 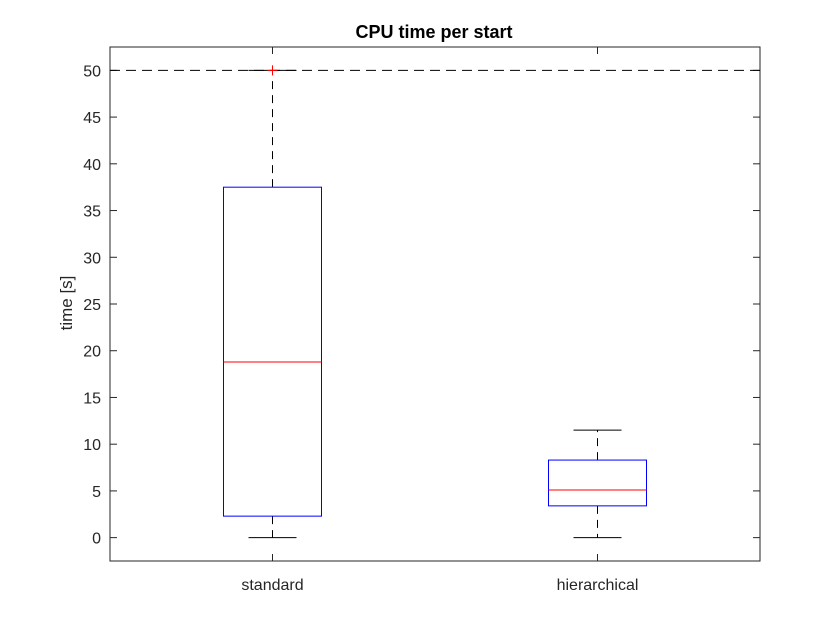 What do you see at coordinates (272, 585) in the screenshot?
I see `x-tick-label: standard` at bounding box center [272, 585].